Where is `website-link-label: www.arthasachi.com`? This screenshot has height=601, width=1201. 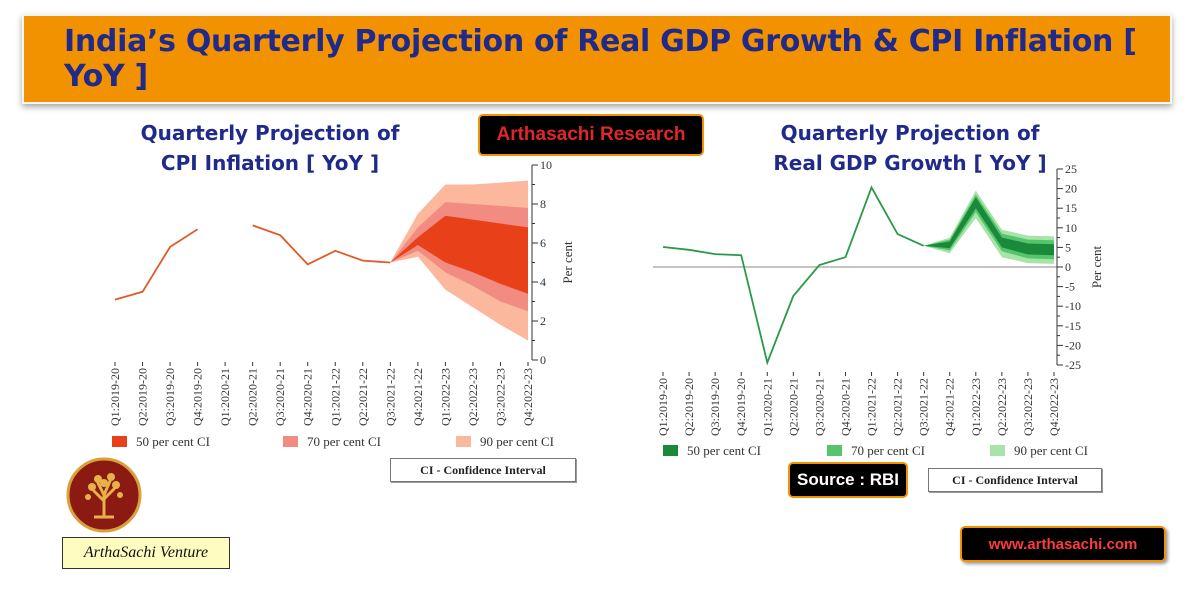 website-link-label: www.arthasachi.com is located at coordinates (1063, 544).